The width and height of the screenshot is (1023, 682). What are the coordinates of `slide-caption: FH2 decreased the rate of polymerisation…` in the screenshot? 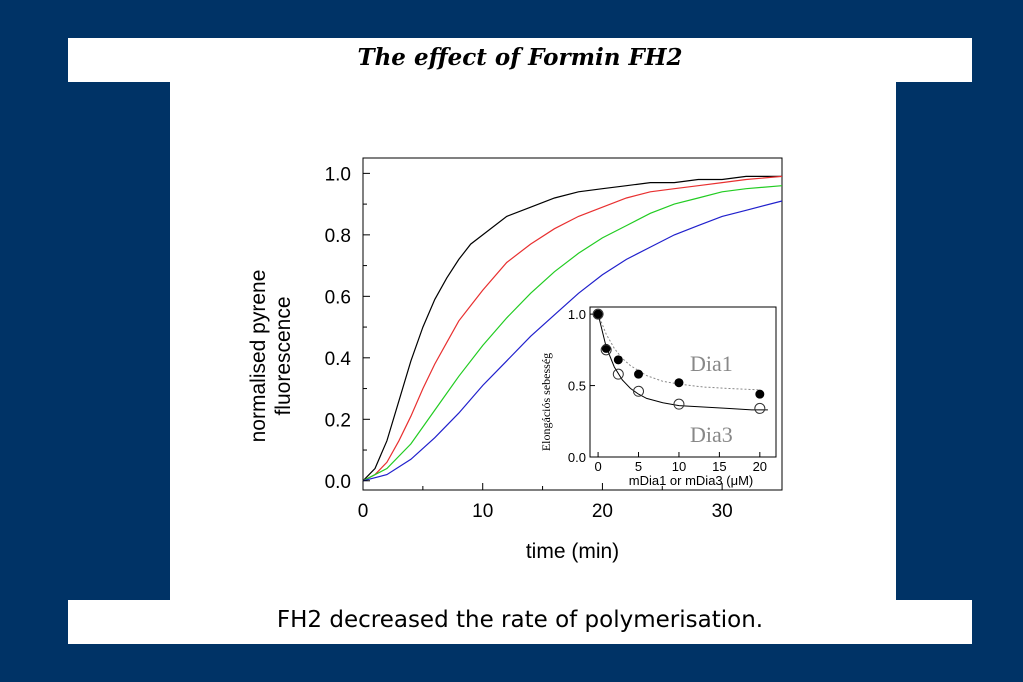 It's located at (520, 620).